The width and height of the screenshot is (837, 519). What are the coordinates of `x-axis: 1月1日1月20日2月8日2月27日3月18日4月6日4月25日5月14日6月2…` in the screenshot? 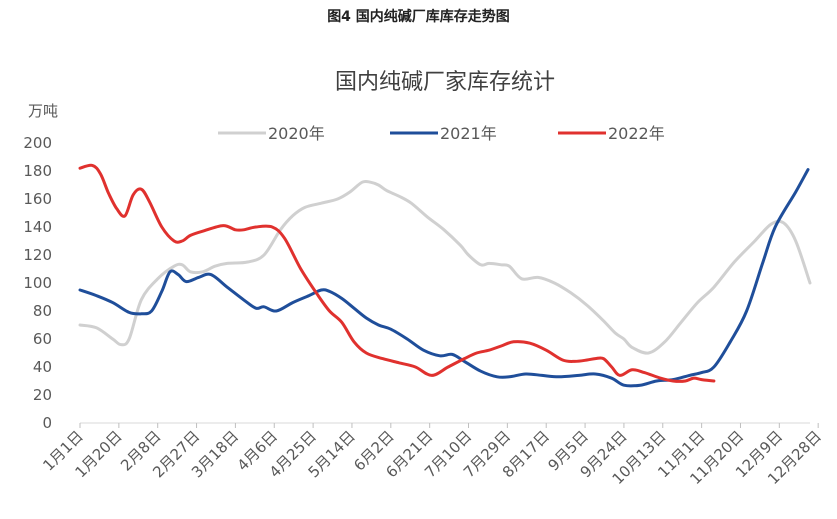 It's located at (432, 455).